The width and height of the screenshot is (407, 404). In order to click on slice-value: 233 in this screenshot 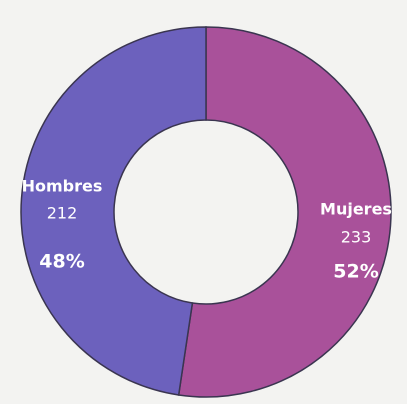, I will do `click(356, 237)`.